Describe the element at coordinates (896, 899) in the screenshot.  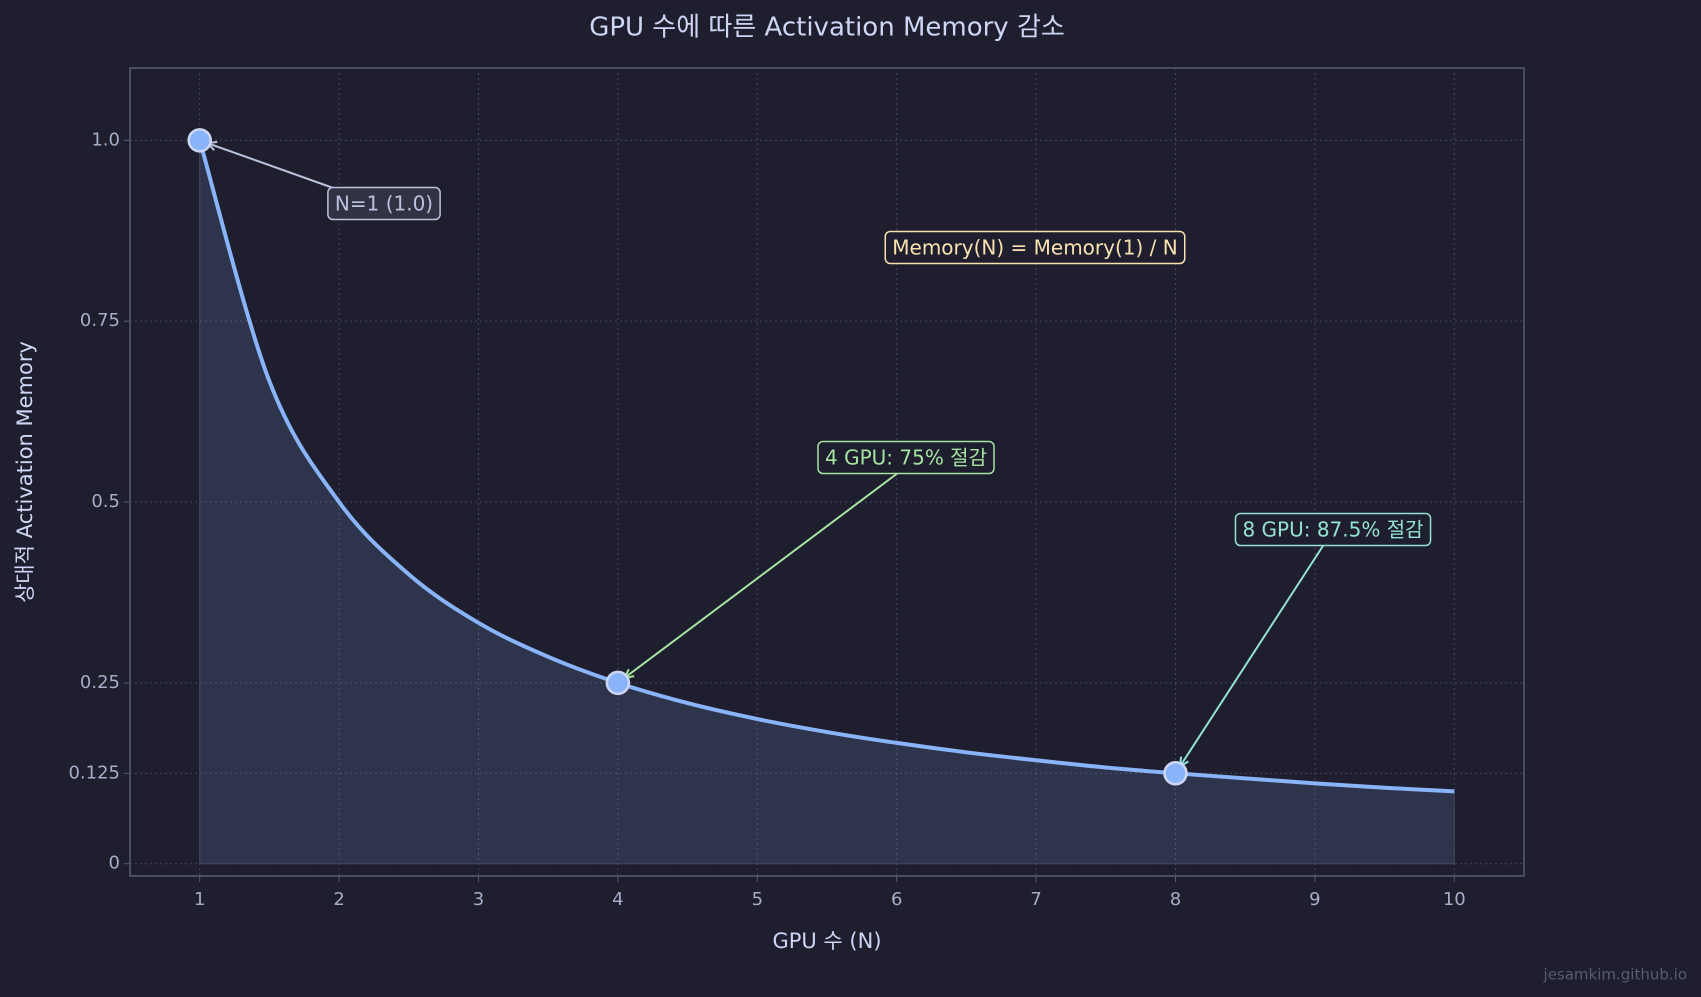
I see `x-tick-label: 6` at that location.